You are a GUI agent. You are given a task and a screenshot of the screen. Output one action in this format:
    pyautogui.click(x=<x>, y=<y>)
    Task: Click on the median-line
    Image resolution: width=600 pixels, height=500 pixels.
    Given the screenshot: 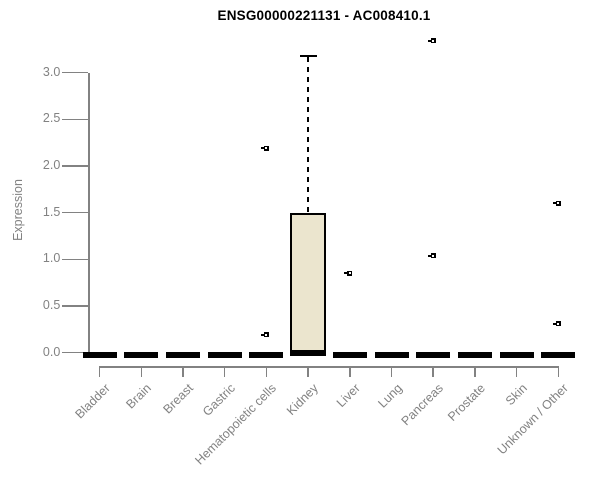 What is the action you would take?
    pyautogui.click(x=308, y=353)
    